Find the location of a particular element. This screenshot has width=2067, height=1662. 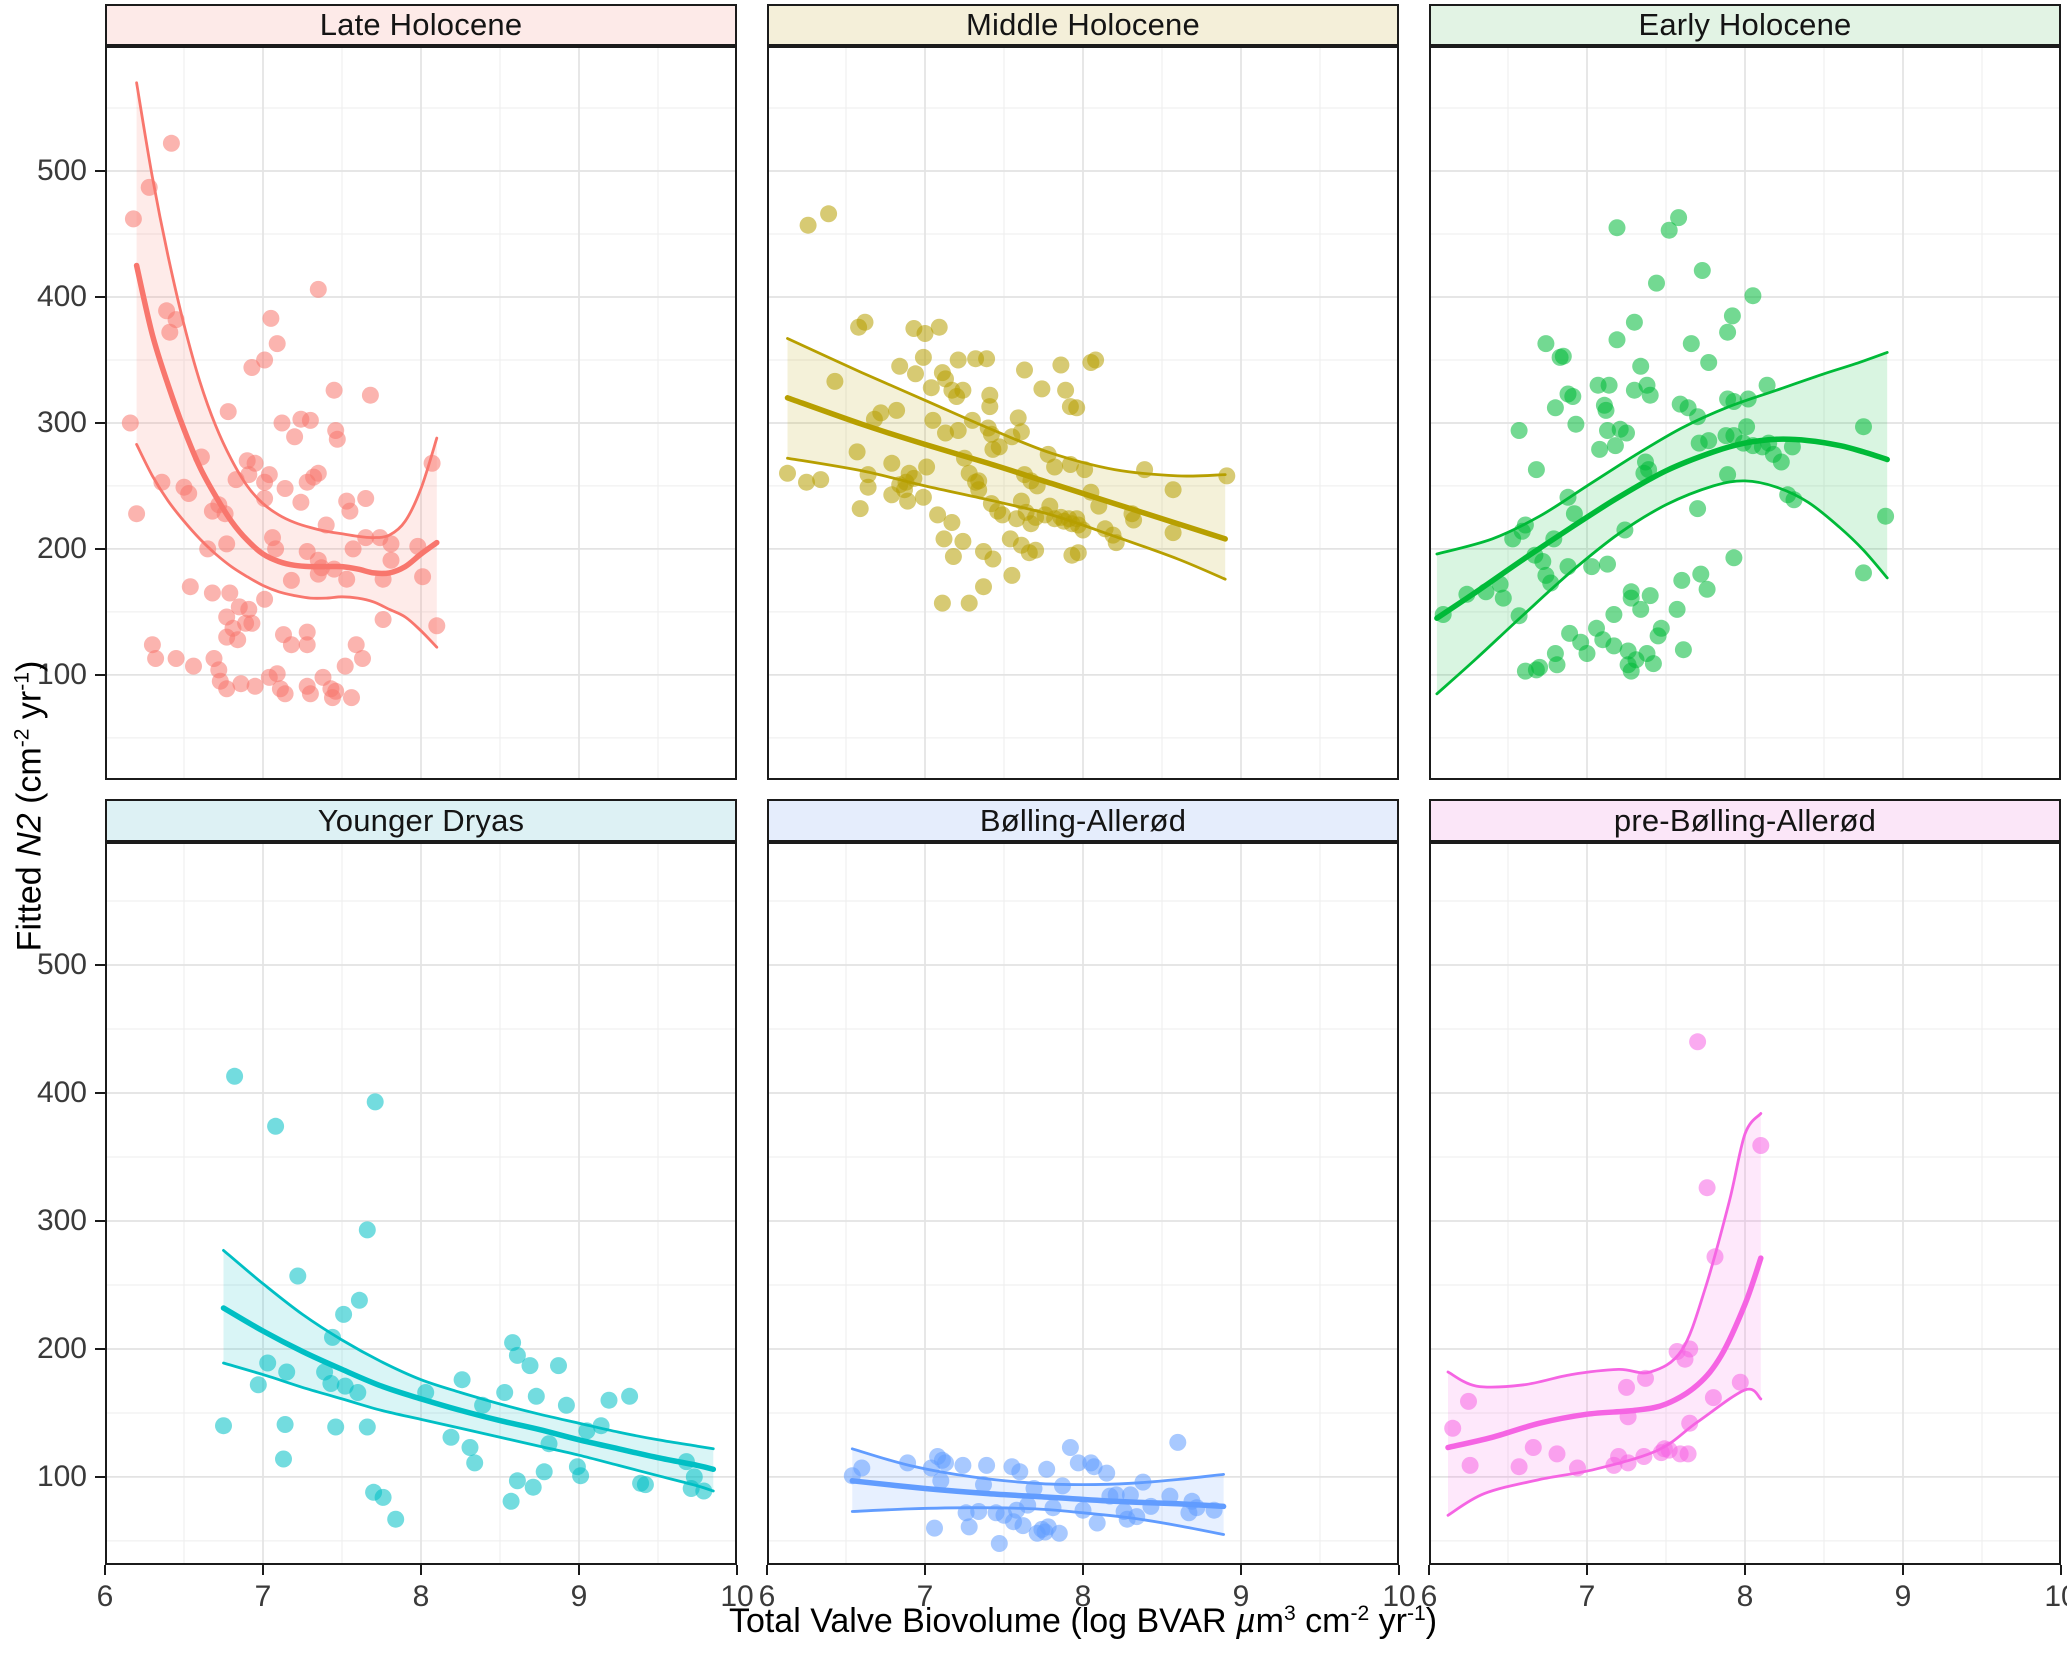

title-segment: Fitted is located at coordinates (29, 903).